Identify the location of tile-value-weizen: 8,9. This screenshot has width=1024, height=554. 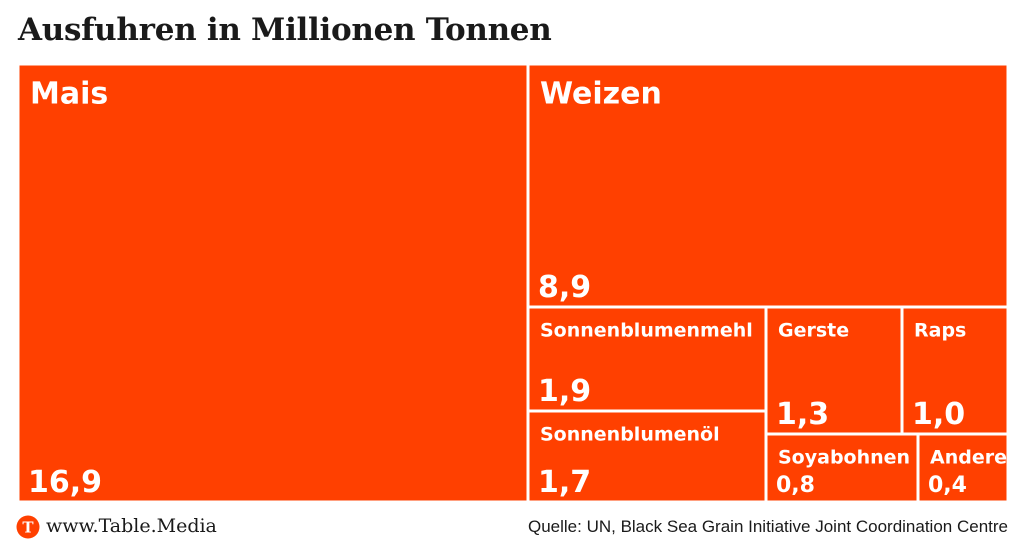
(564, 287).